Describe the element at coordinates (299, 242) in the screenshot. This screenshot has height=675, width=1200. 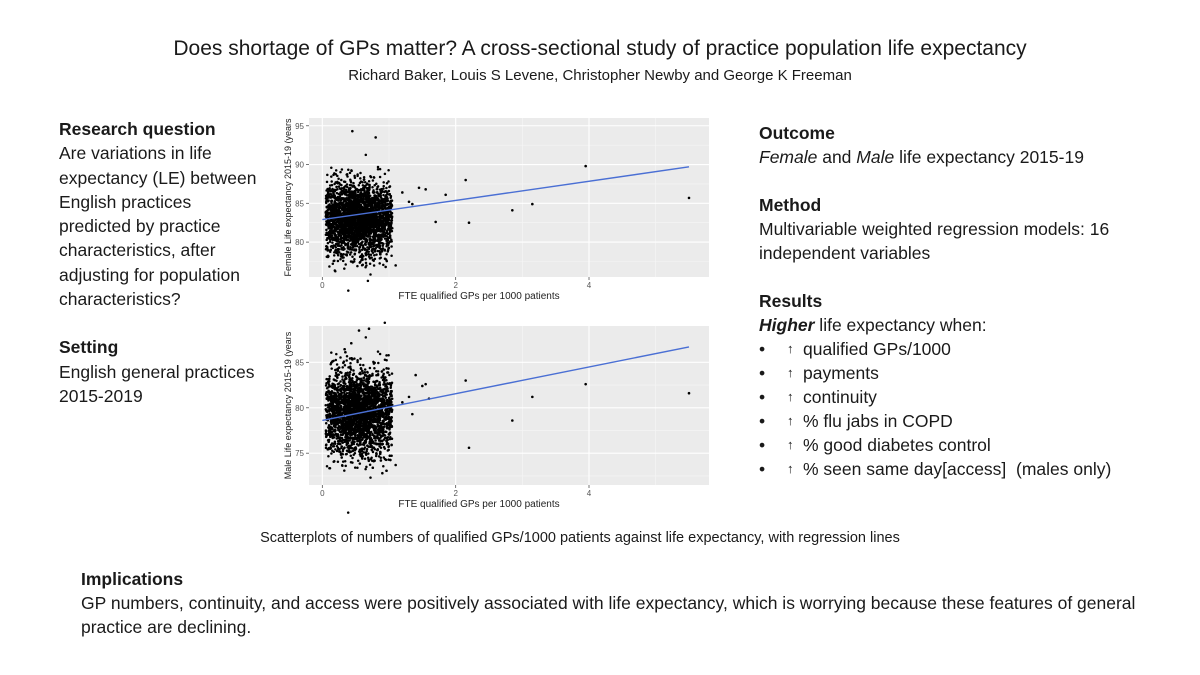
I see `y-tick-label: 80` at that location.